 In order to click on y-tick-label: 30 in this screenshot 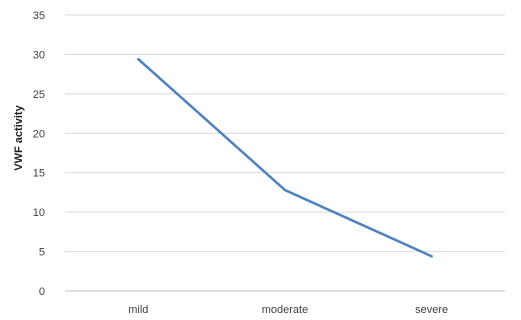, I will do `click(39, 55)`.